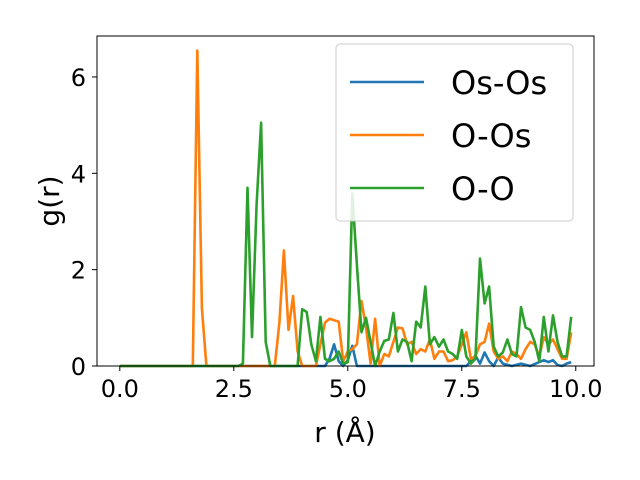 Image resolution: width=640 pixels, height=480 pixels. Describe the element at coordinates (78, 78) in the screenshot. I see `y-tick-label: 6` at that location.